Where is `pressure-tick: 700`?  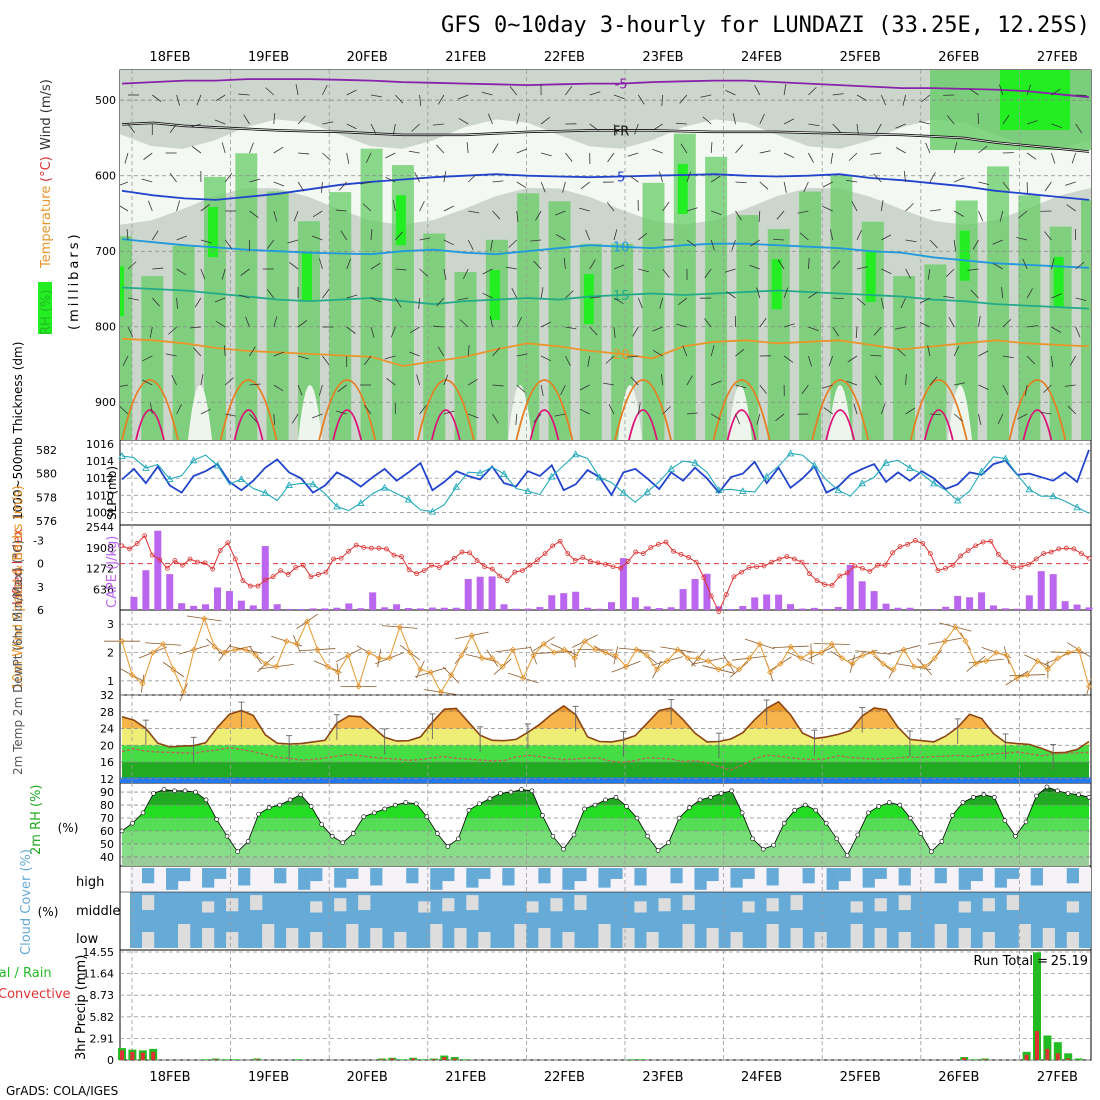 pressure-tick: 700 is located at coordinates (105, 251).